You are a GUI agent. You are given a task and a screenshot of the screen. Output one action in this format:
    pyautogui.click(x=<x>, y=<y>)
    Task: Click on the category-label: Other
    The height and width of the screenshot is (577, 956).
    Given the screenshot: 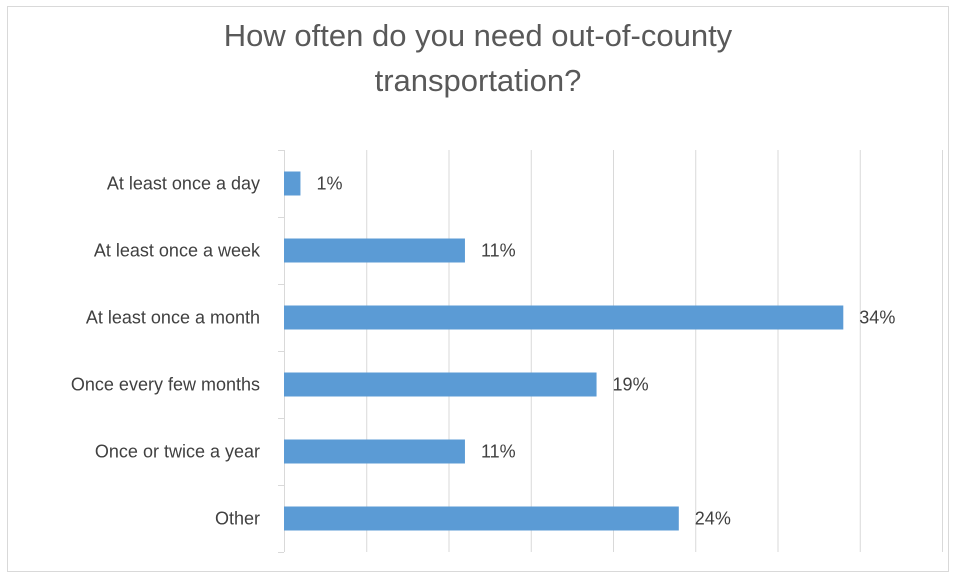 What is the action you would take?
    pyautogui.click(x=237, y=519)
    